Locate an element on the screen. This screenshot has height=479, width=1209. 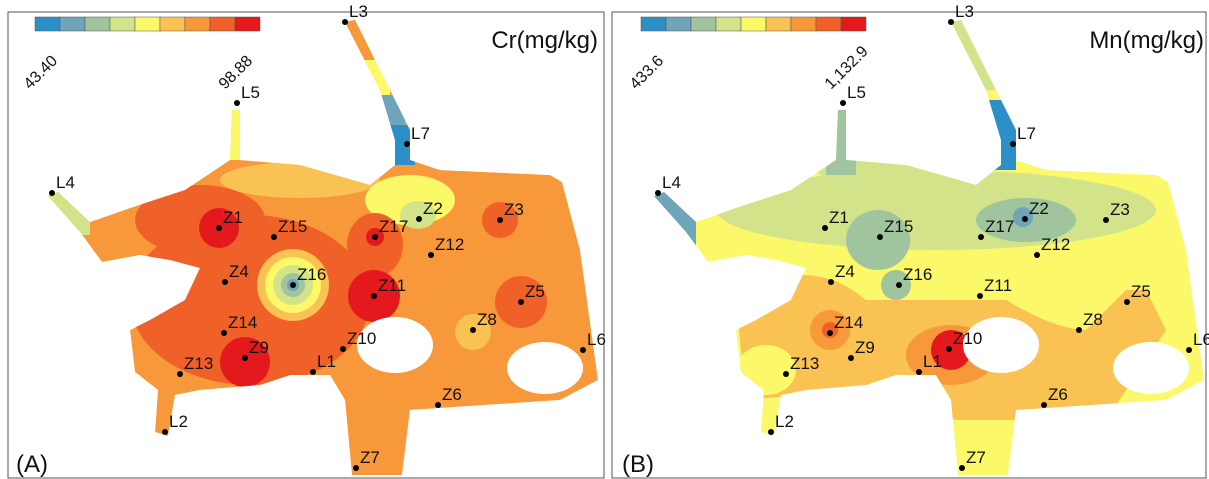
panel-label: (B) is located at coordinates (638, 464).